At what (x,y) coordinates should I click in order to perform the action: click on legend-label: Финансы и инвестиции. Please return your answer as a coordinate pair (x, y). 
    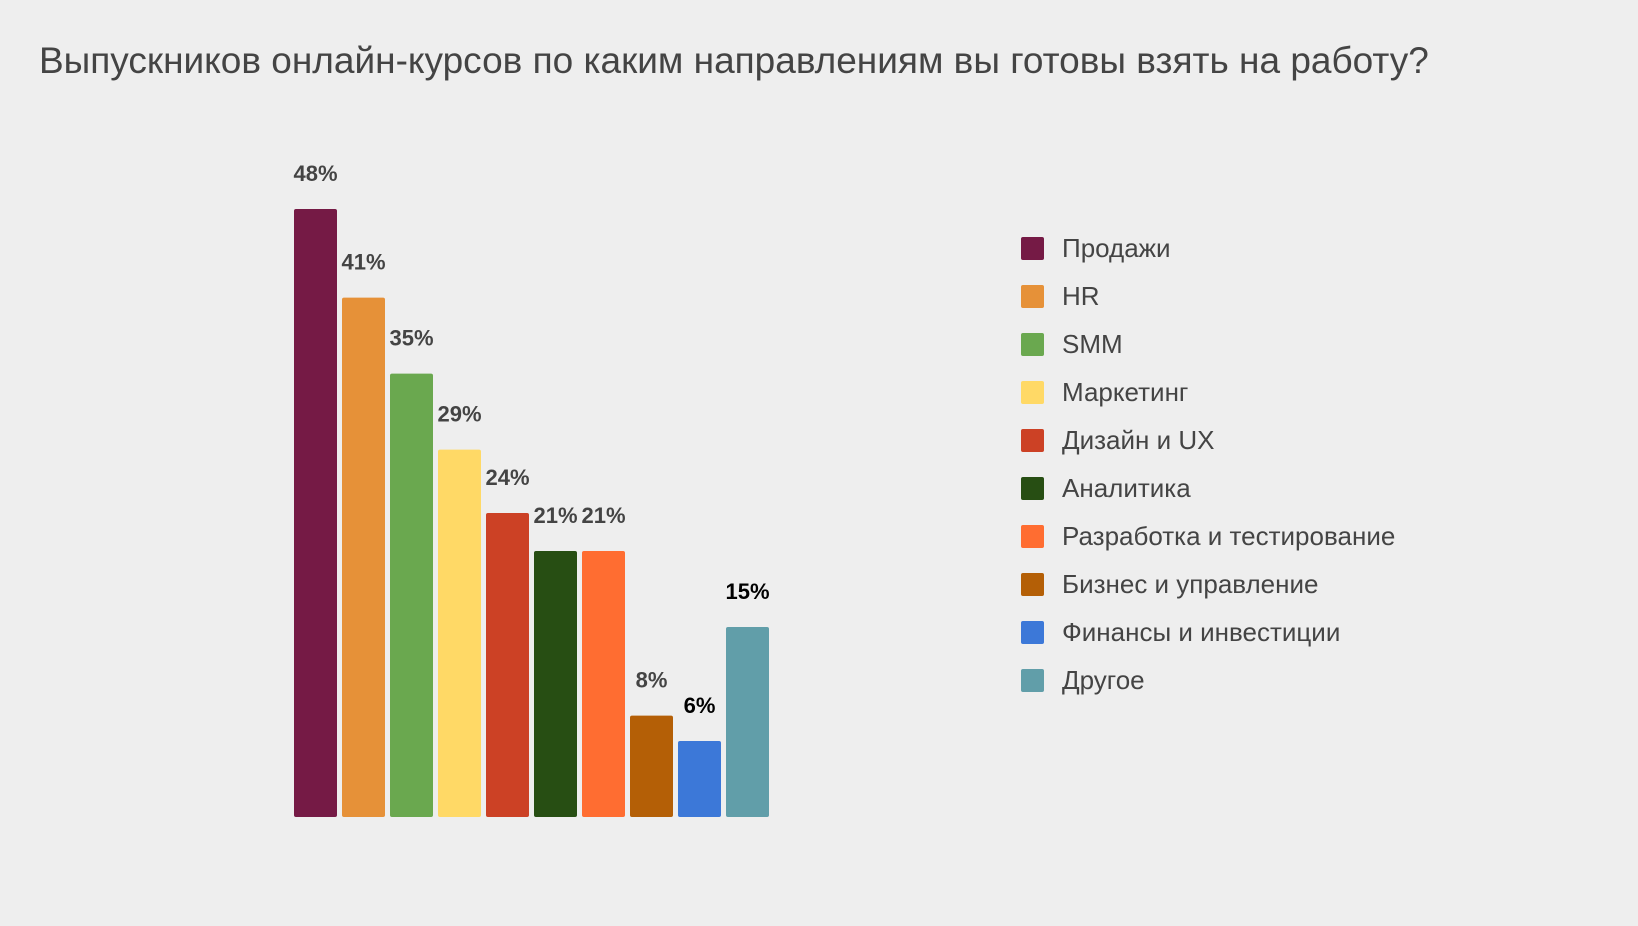
    Looking at the image, I should click on (1201, 631).